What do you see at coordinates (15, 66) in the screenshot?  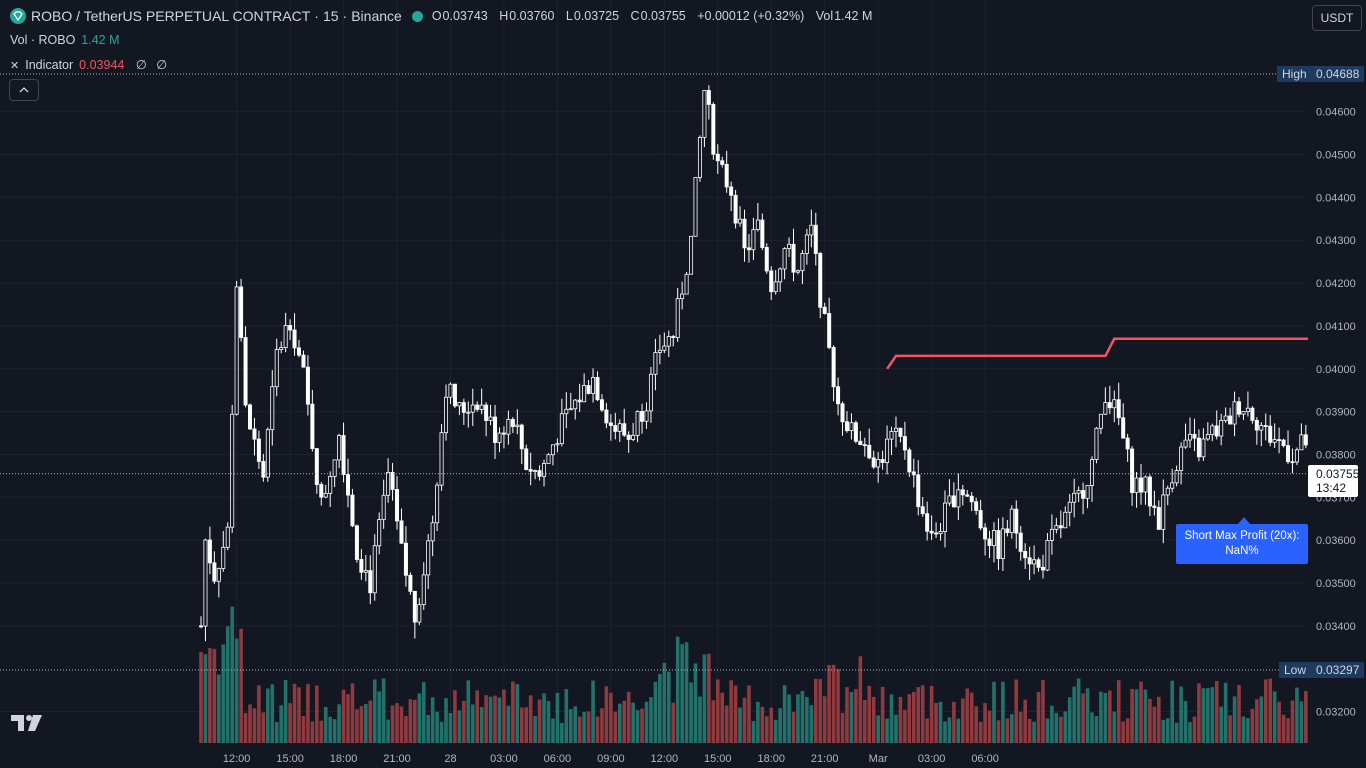 I see `close-icon: ✕` at bounding box center [15, 66].